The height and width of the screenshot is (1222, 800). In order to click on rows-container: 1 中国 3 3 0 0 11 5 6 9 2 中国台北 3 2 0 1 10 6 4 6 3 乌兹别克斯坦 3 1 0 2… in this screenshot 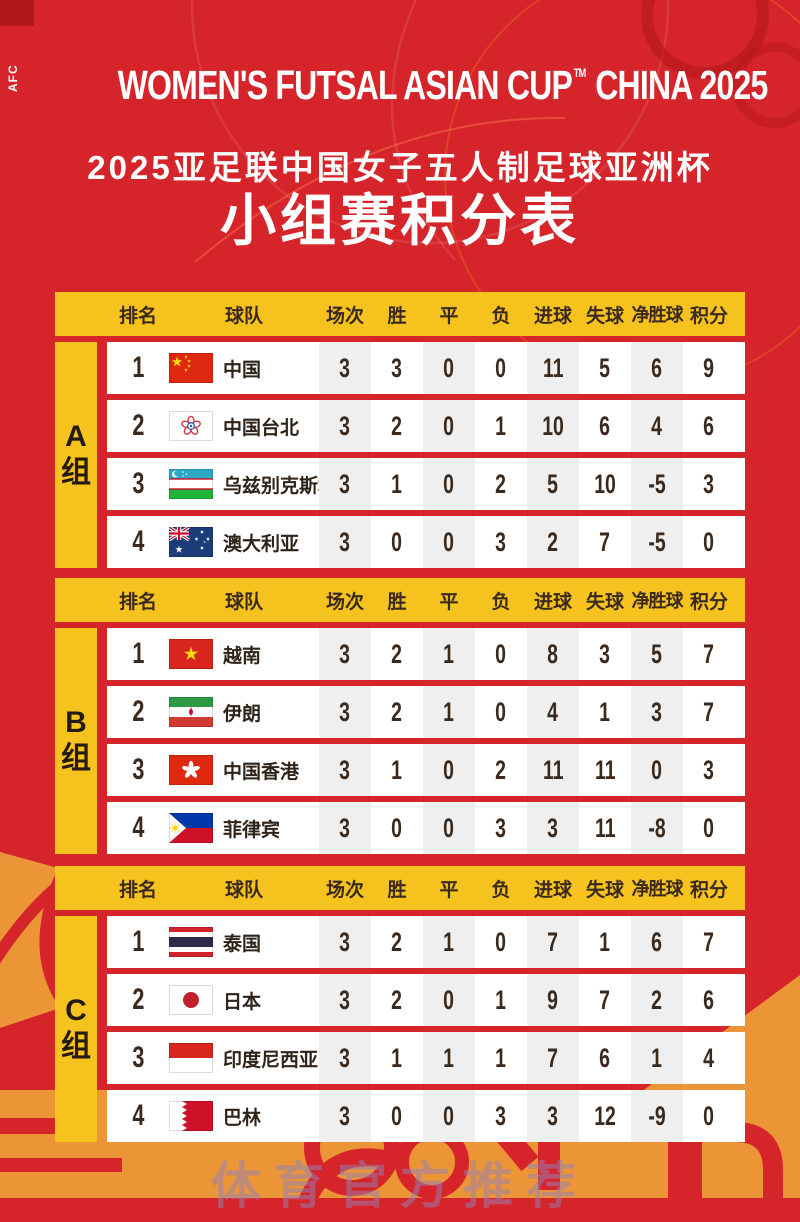, I will do `click(426, 455)`.